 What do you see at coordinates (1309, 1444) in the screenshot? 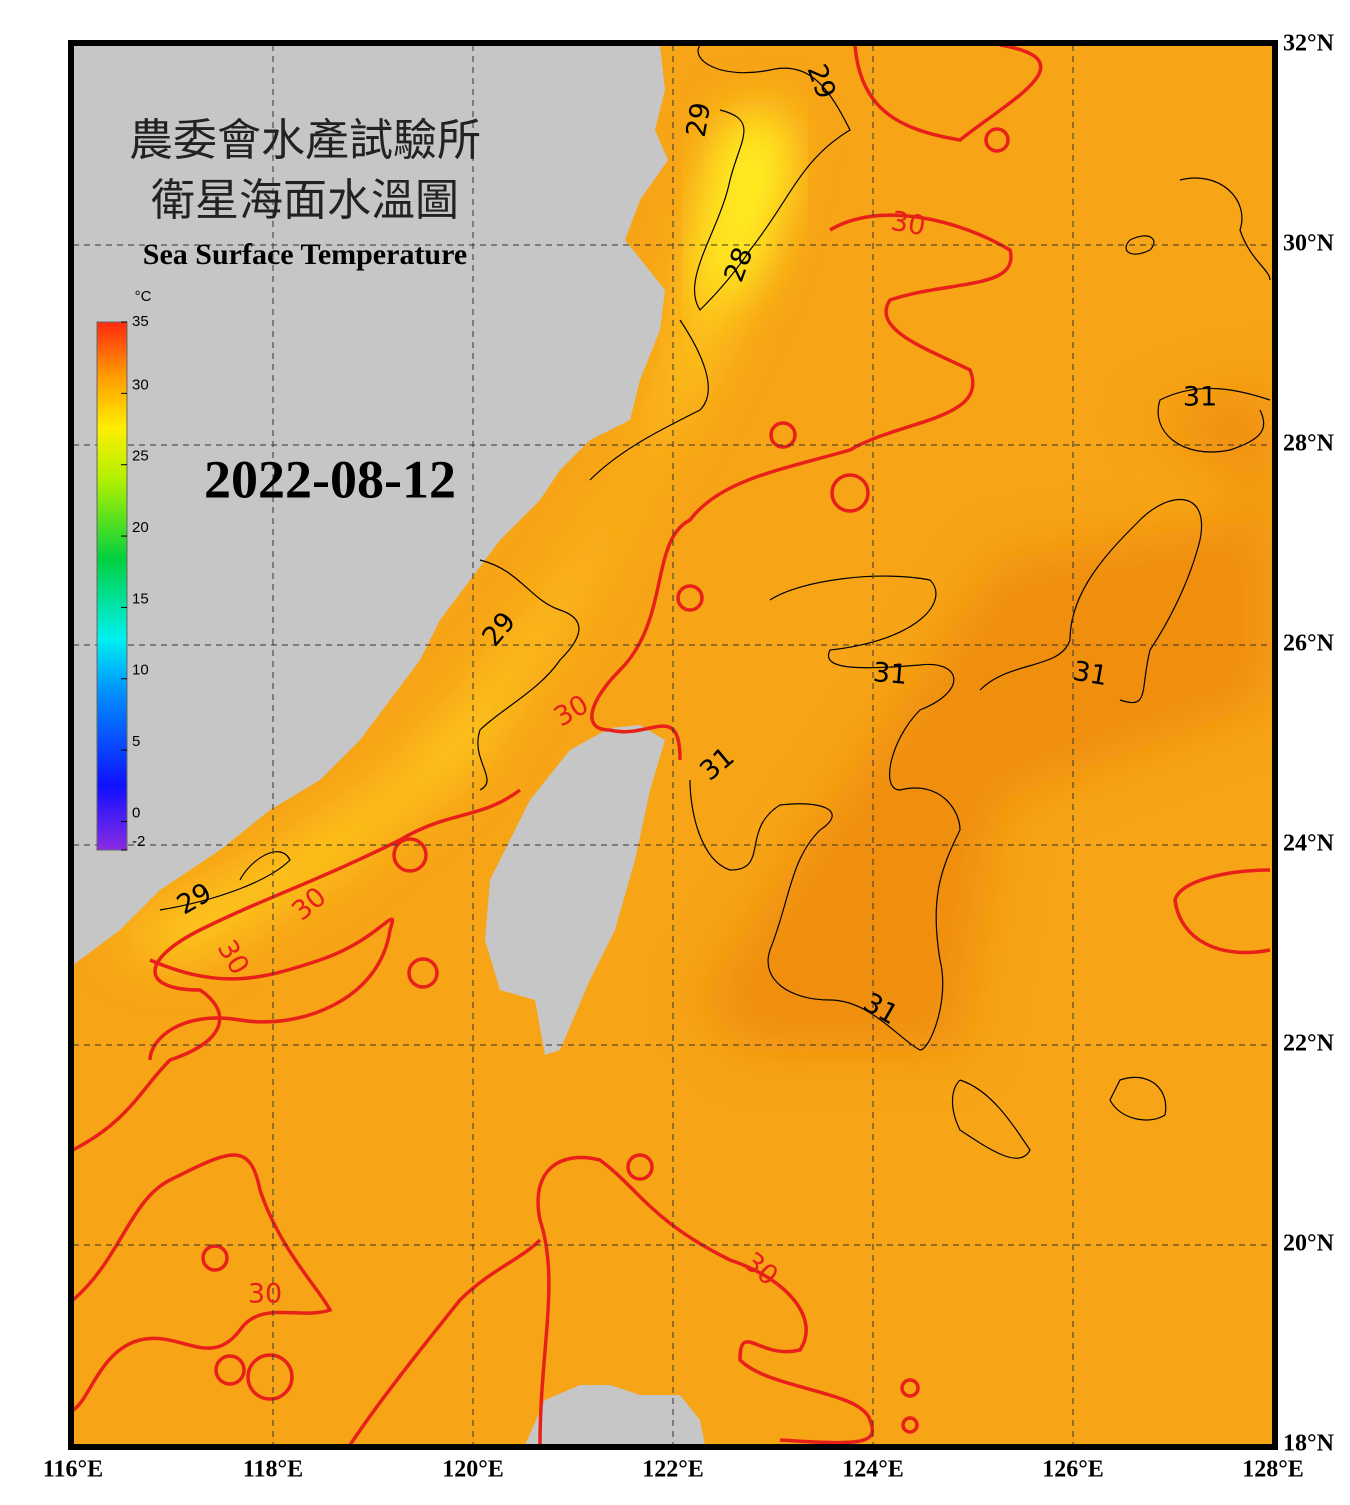
I see `y-tick-label: 18°N` at bounding box center [1309, 1444].